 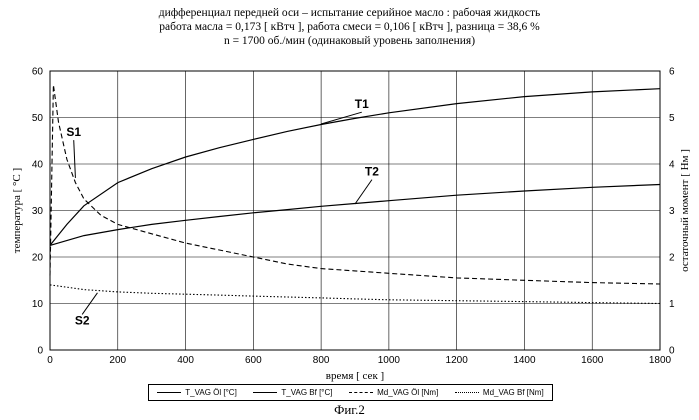 What do you see at coordinates (467, 392) in the screenshot?
I see `legend-swatch-md-bf` at bounding box center [467, 392].